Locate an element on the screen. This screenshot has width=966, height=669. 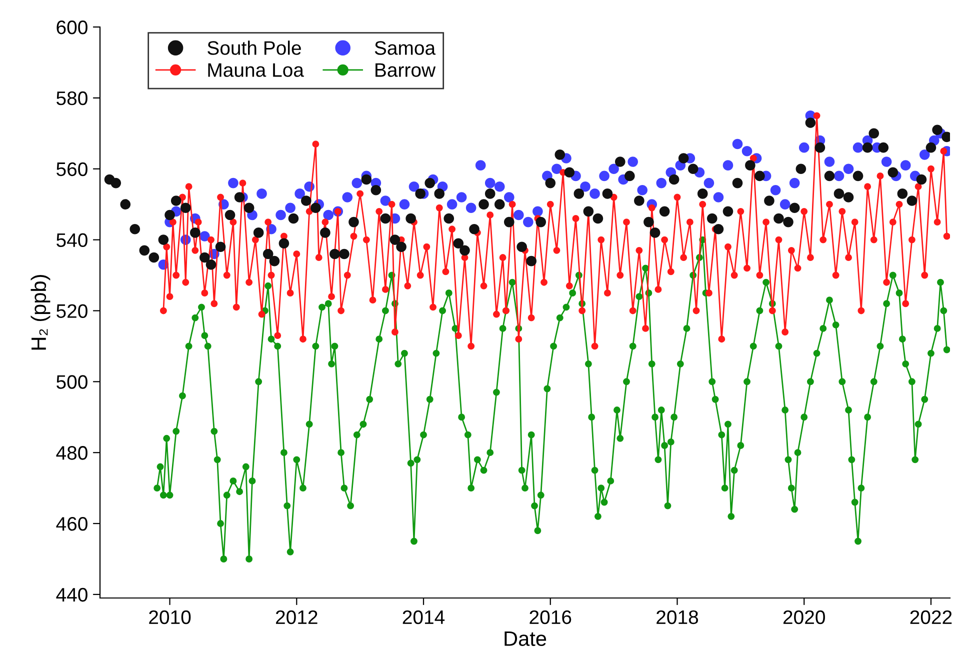
y-tick-label: 560 is located at coordinates (72, 169).